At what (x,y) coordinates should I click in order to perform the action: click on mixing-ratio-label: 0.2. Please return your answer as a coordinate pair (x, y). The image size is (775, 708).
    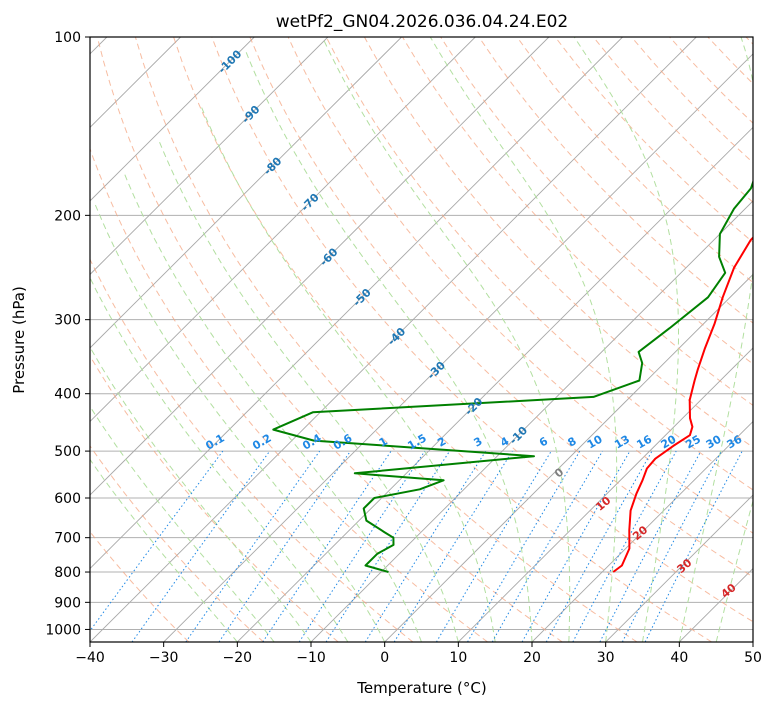
    Looking at the image, I should click on (261, 442).